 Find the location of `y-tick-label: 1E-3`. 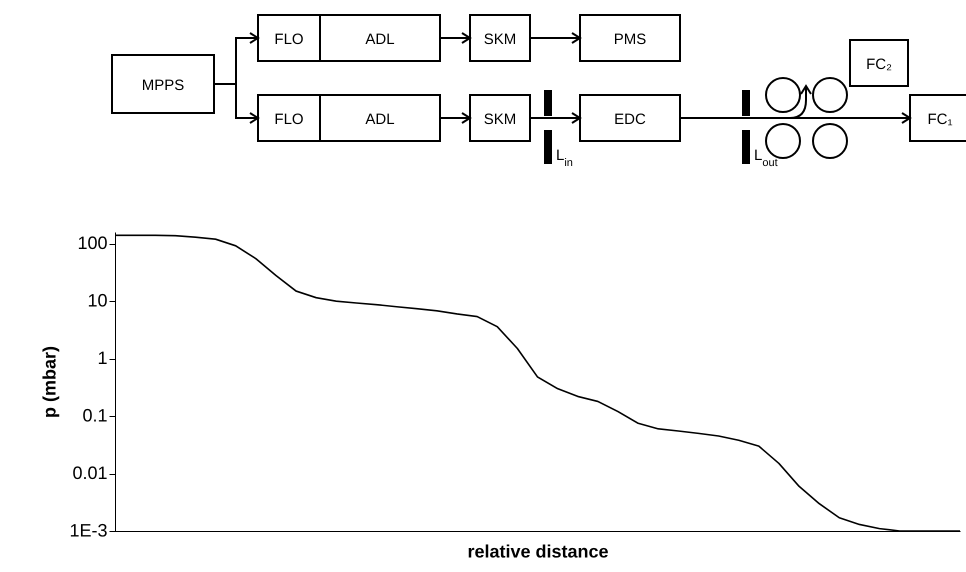

y-tick-label: 1E-3 is located at coordinates (88, 530).